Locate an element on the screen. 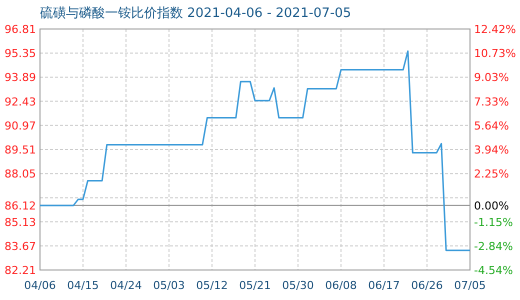 Image resolution: width=520 pixels, height=300 pixels. y-tick-label: 95.35 is located at coordinates (20, 53).